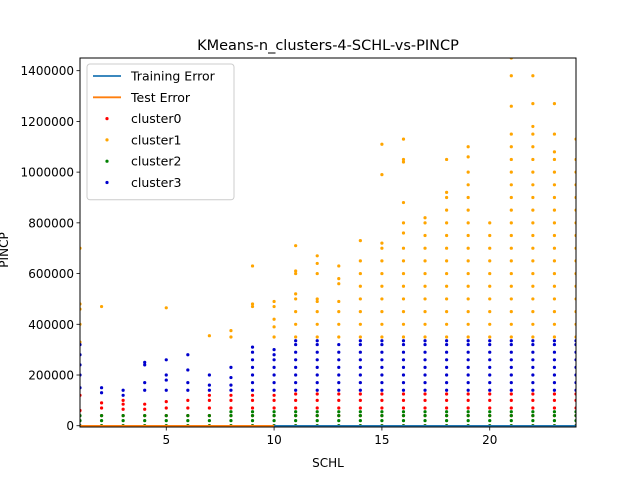 Image resolution: width=640 pixels, height=480 pixels. Describe the element at coordinates (47, 71) in the screenshot. I see `y-tick-label: 1400000` at that location.